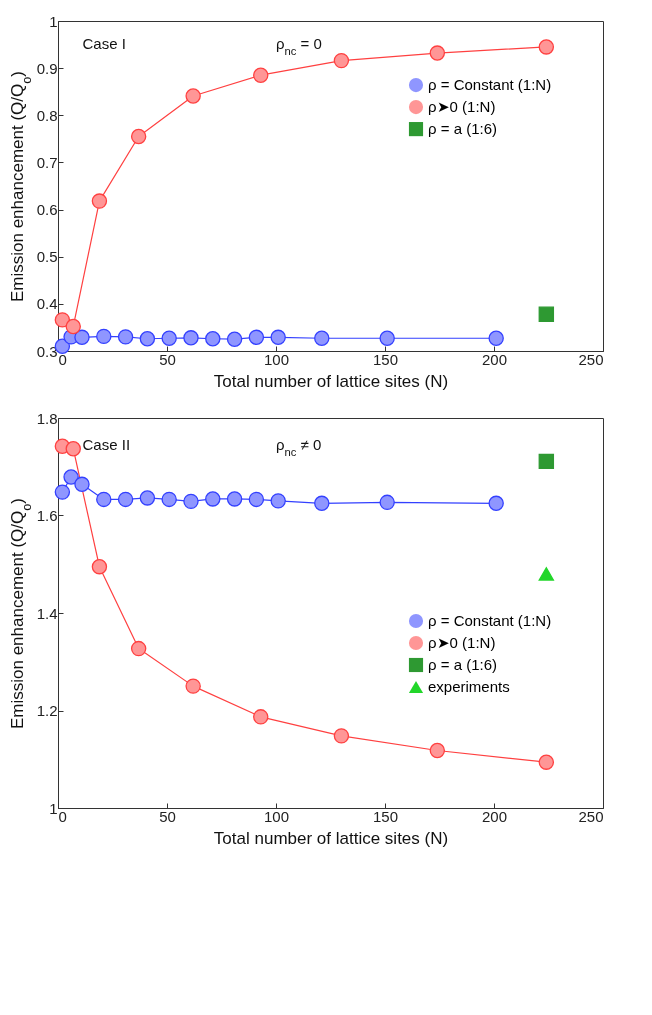  What do you see at coordinates (47, 351) in the screenshot?
I see `y-tick-label: 0.3` at bounding box center [47, 351].